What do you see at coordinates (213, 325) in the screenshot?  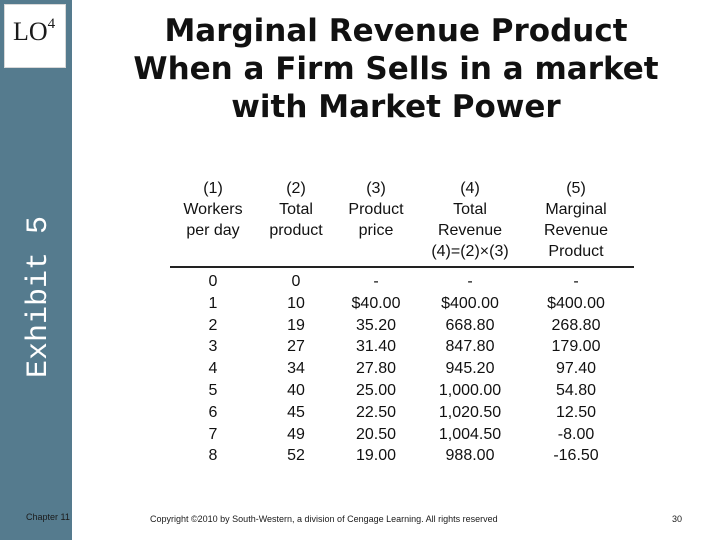 I see `table-cell: 2` at bounding box center [213, 325].